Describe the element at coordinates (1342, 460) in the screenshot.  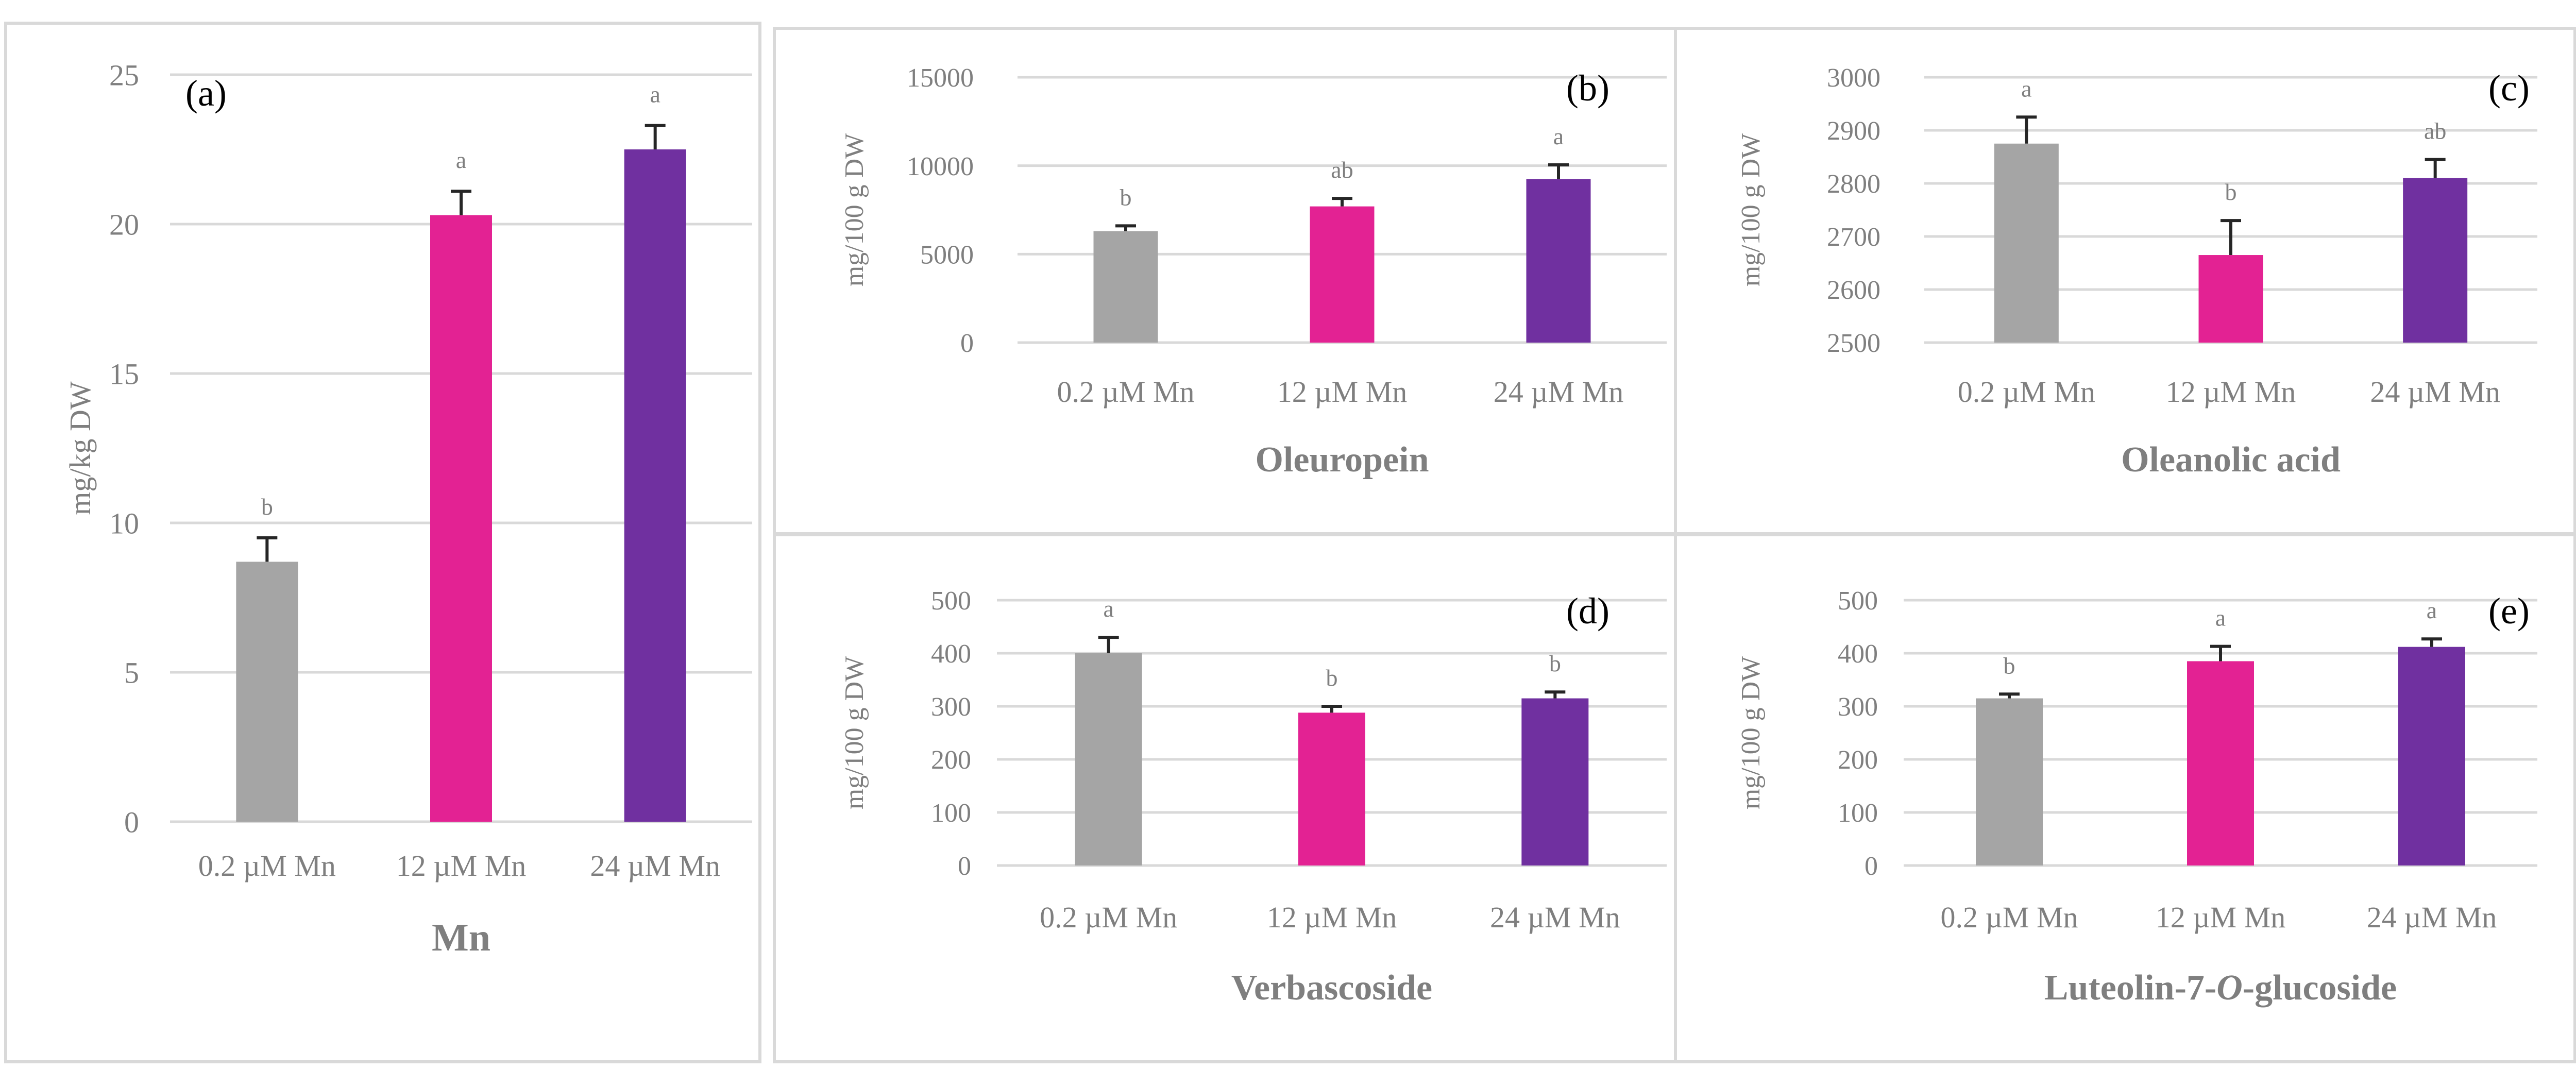
I see `x-axis-label: Oleuropein` at that location.